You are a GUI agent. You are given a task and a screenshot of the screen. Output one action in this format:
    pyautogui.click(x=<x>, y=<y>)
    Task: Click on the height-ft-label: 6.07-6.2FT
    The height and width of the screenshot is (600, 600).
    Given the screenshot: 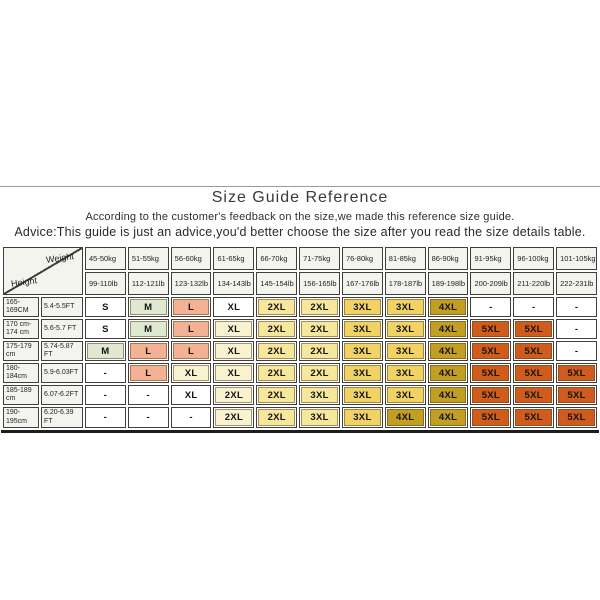 What is the action you would take?
    pyautogui.click(x=62, y=395)
    